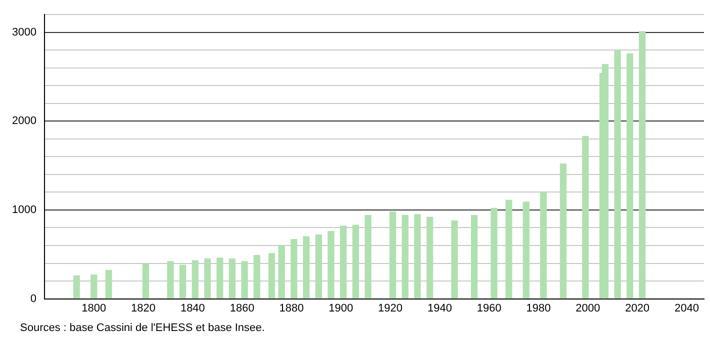 This screenshot has height=340, width=710. What do you see at coordinates (24, 121) in the screenshot?
I see `y-tick-label: 2000` at bounding box center [24, 121].